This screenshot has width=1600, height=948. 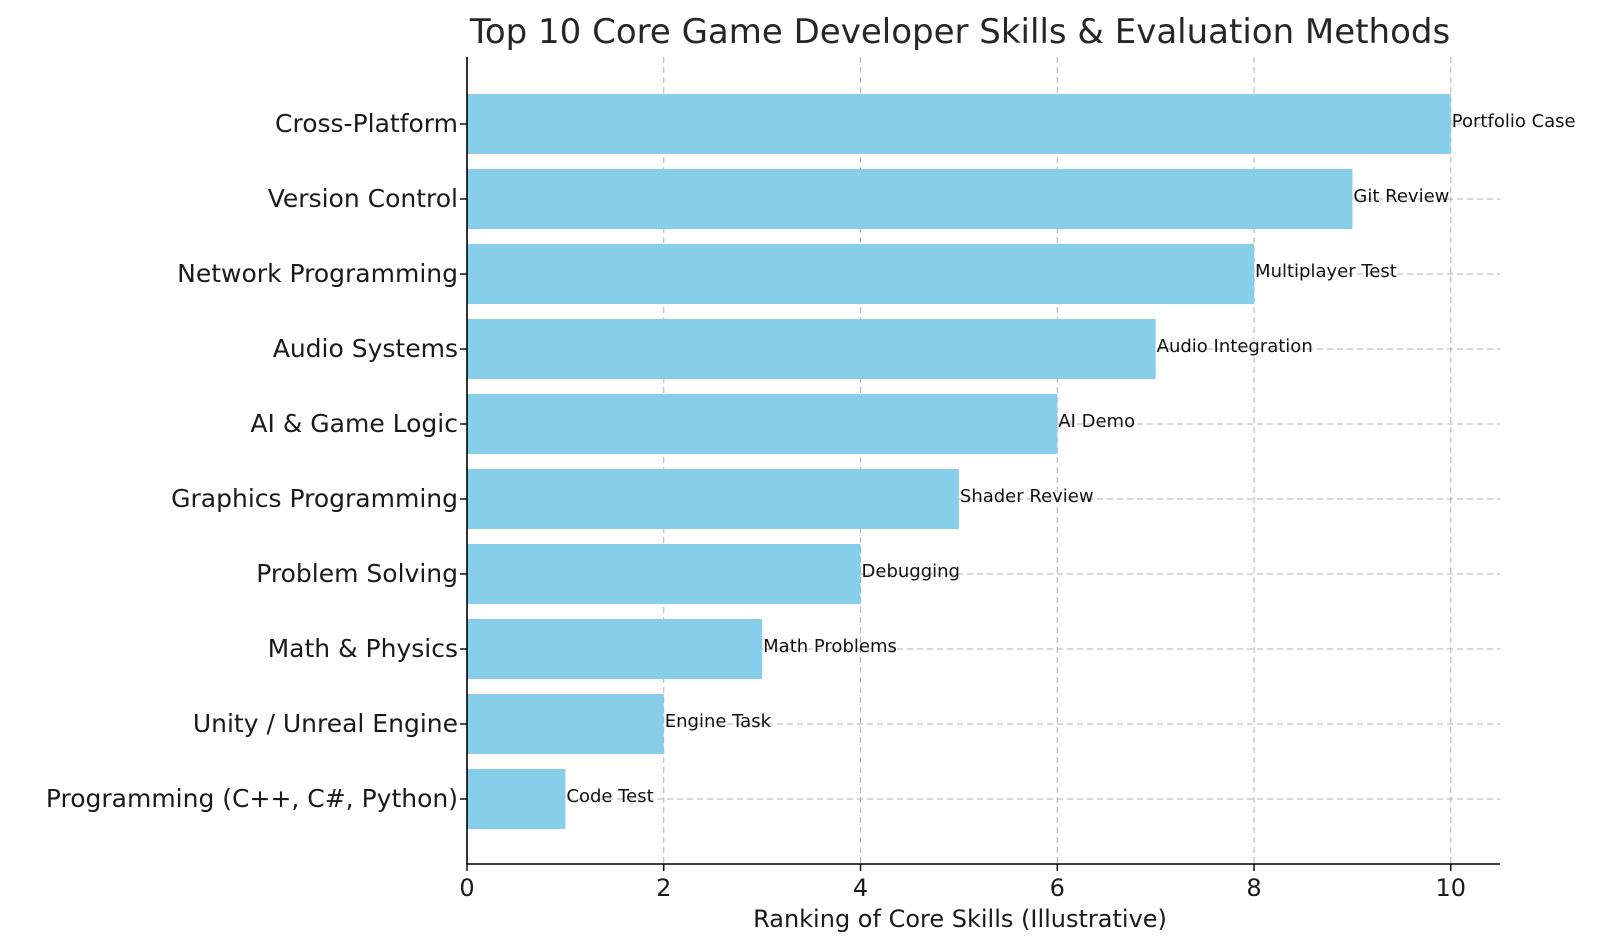 I want to click on x-tick-label: 8, so click(x=1253, y=888).